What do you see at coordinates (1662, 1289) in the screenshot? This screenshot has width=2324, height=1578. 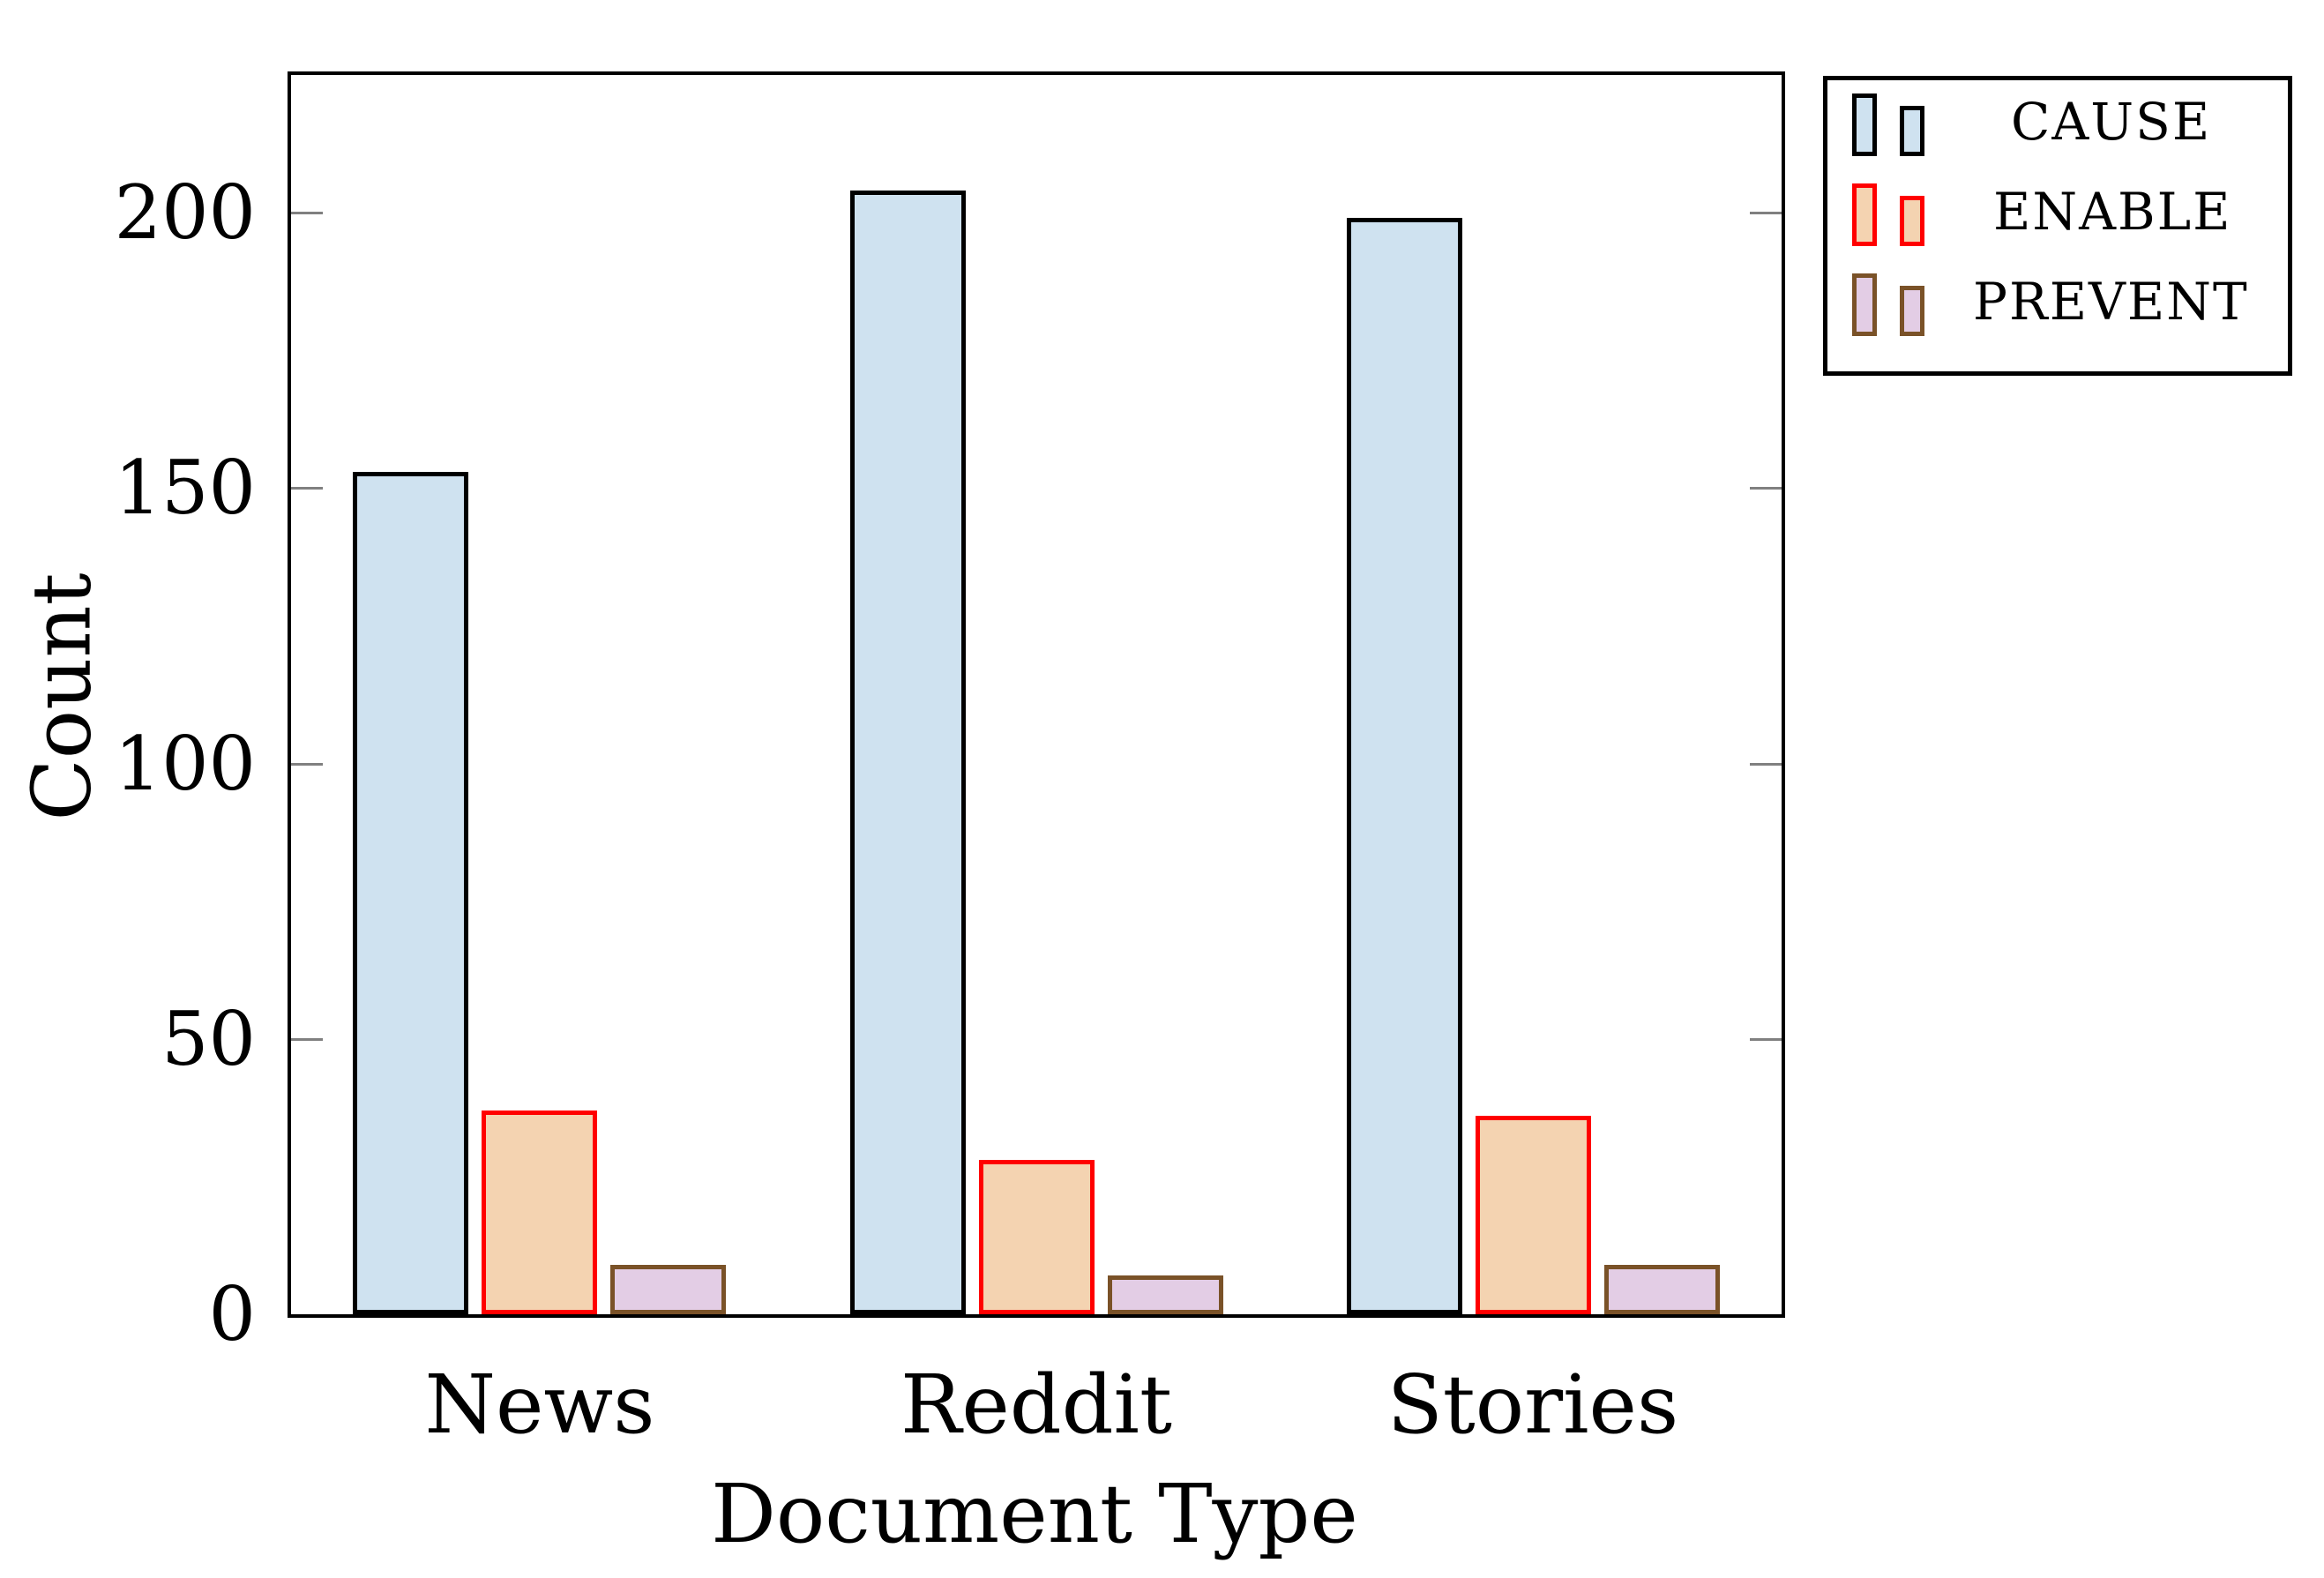 I see `bar-prevent-stories` at bounding box center [1662, 1289].